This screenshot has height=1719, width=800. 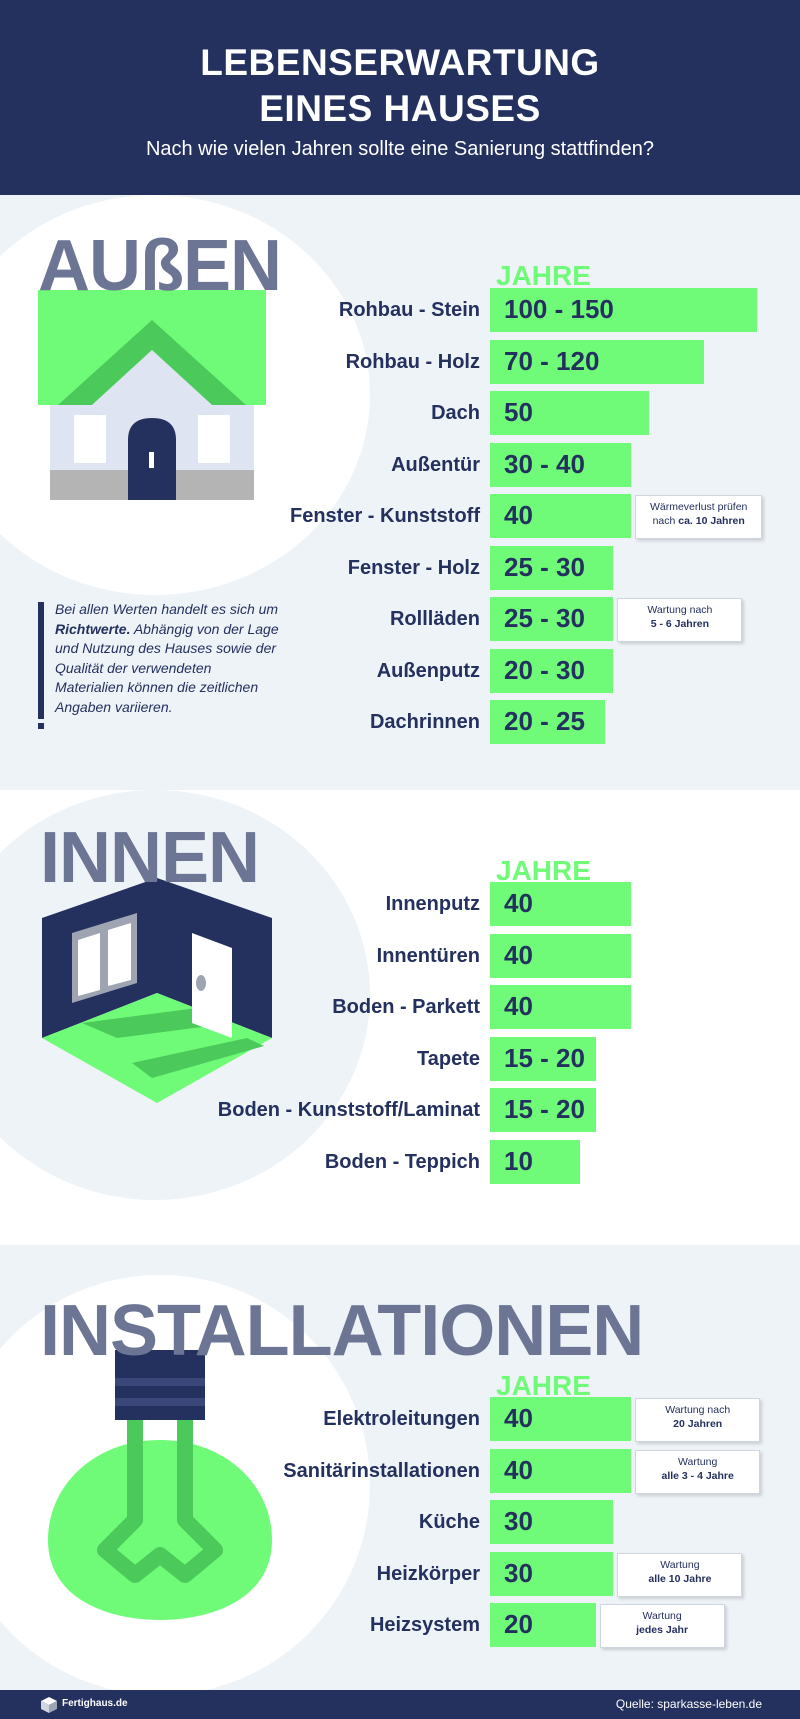 I want to click on bar-category-label: Außentür, so click(x=435, y=464).